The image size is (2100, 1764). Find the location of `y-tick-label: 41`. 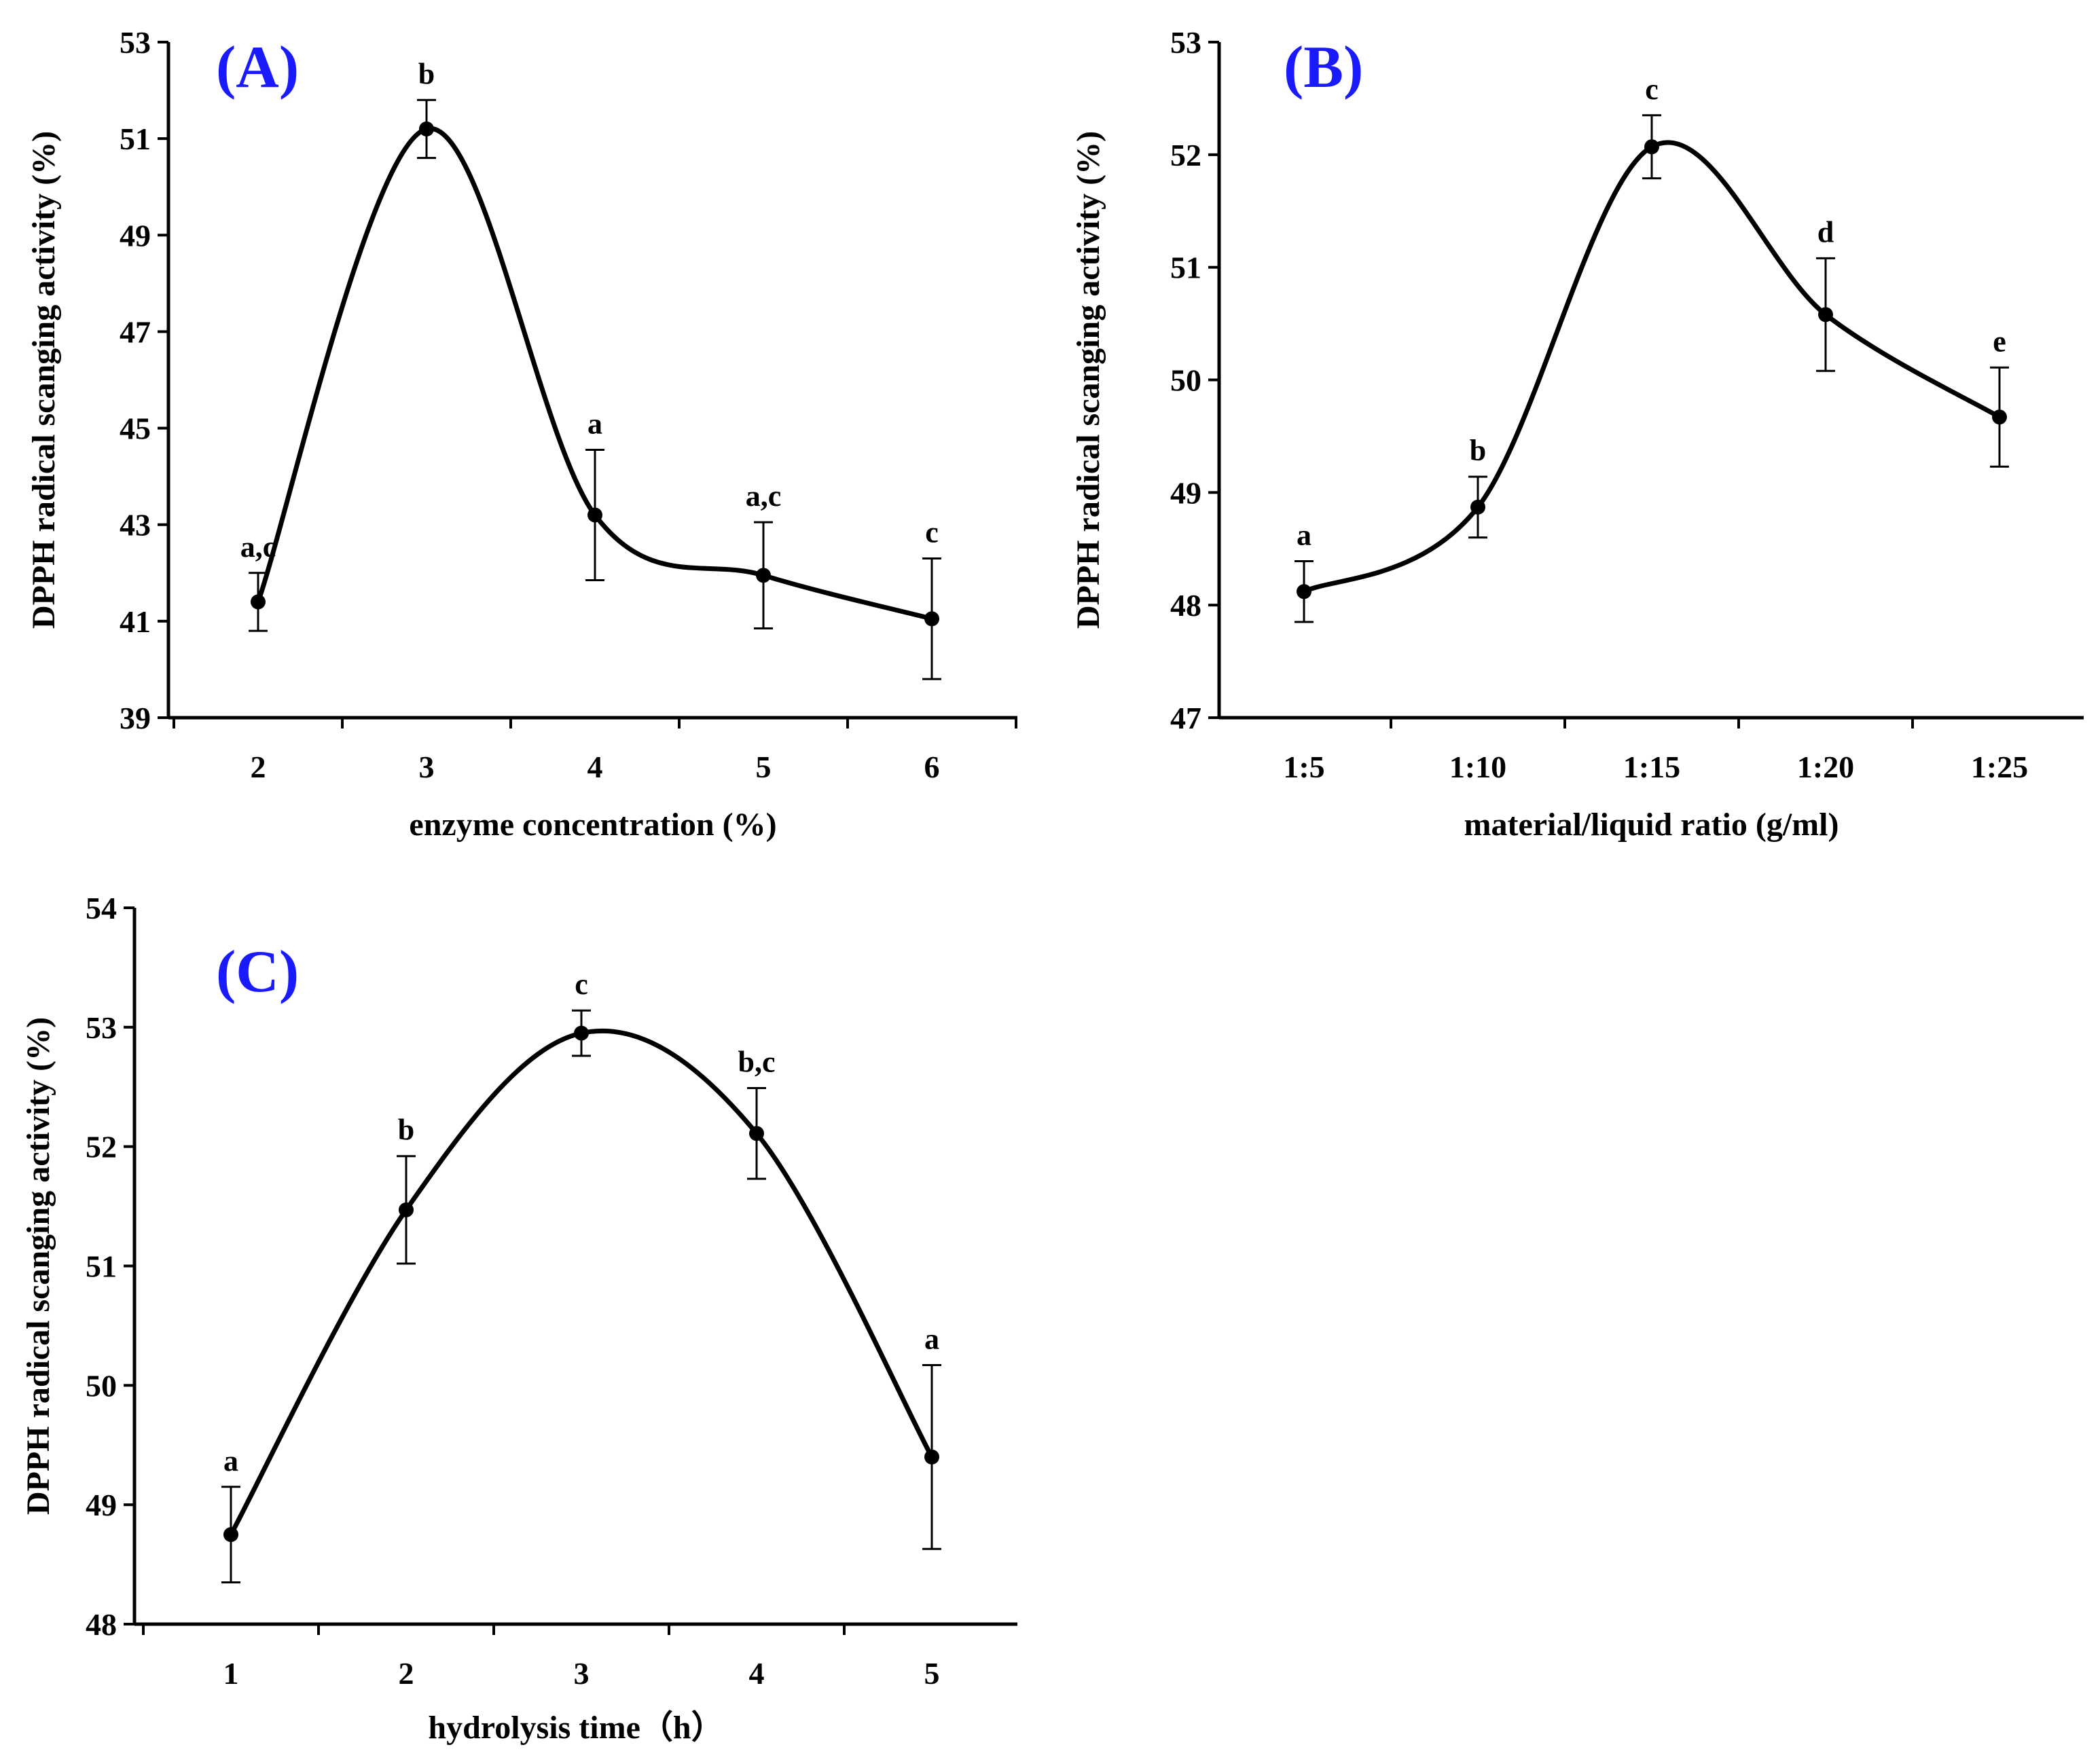

y-tick-label: 41 is located at coordinates (135, 621).